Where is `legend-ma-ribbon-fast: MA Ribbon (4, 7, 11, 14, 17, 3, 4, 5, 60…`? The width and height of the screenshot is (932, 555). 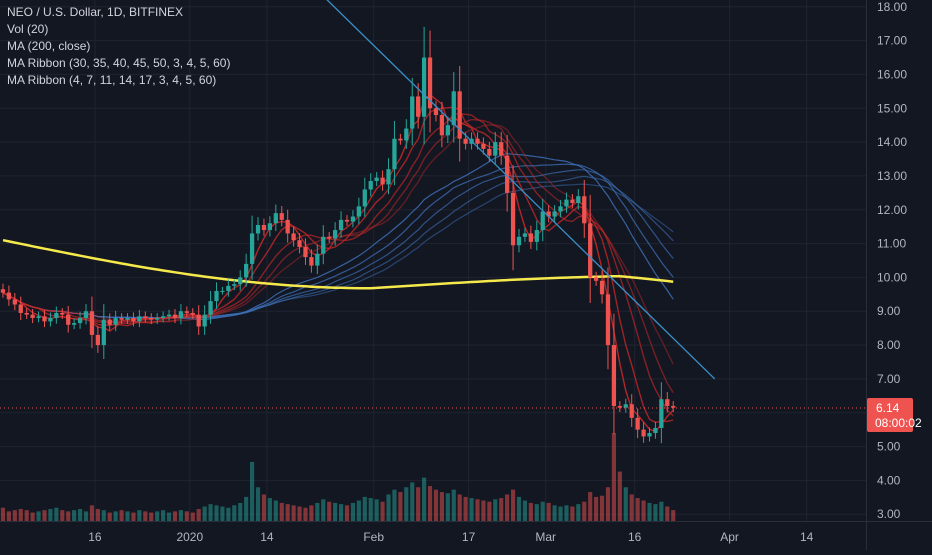 legend-ma-ribbon-fast: MA Ribbon (4, 7, 11, 14, 17, 3, 4, 5, 60… is located at coordinates (112, 80).